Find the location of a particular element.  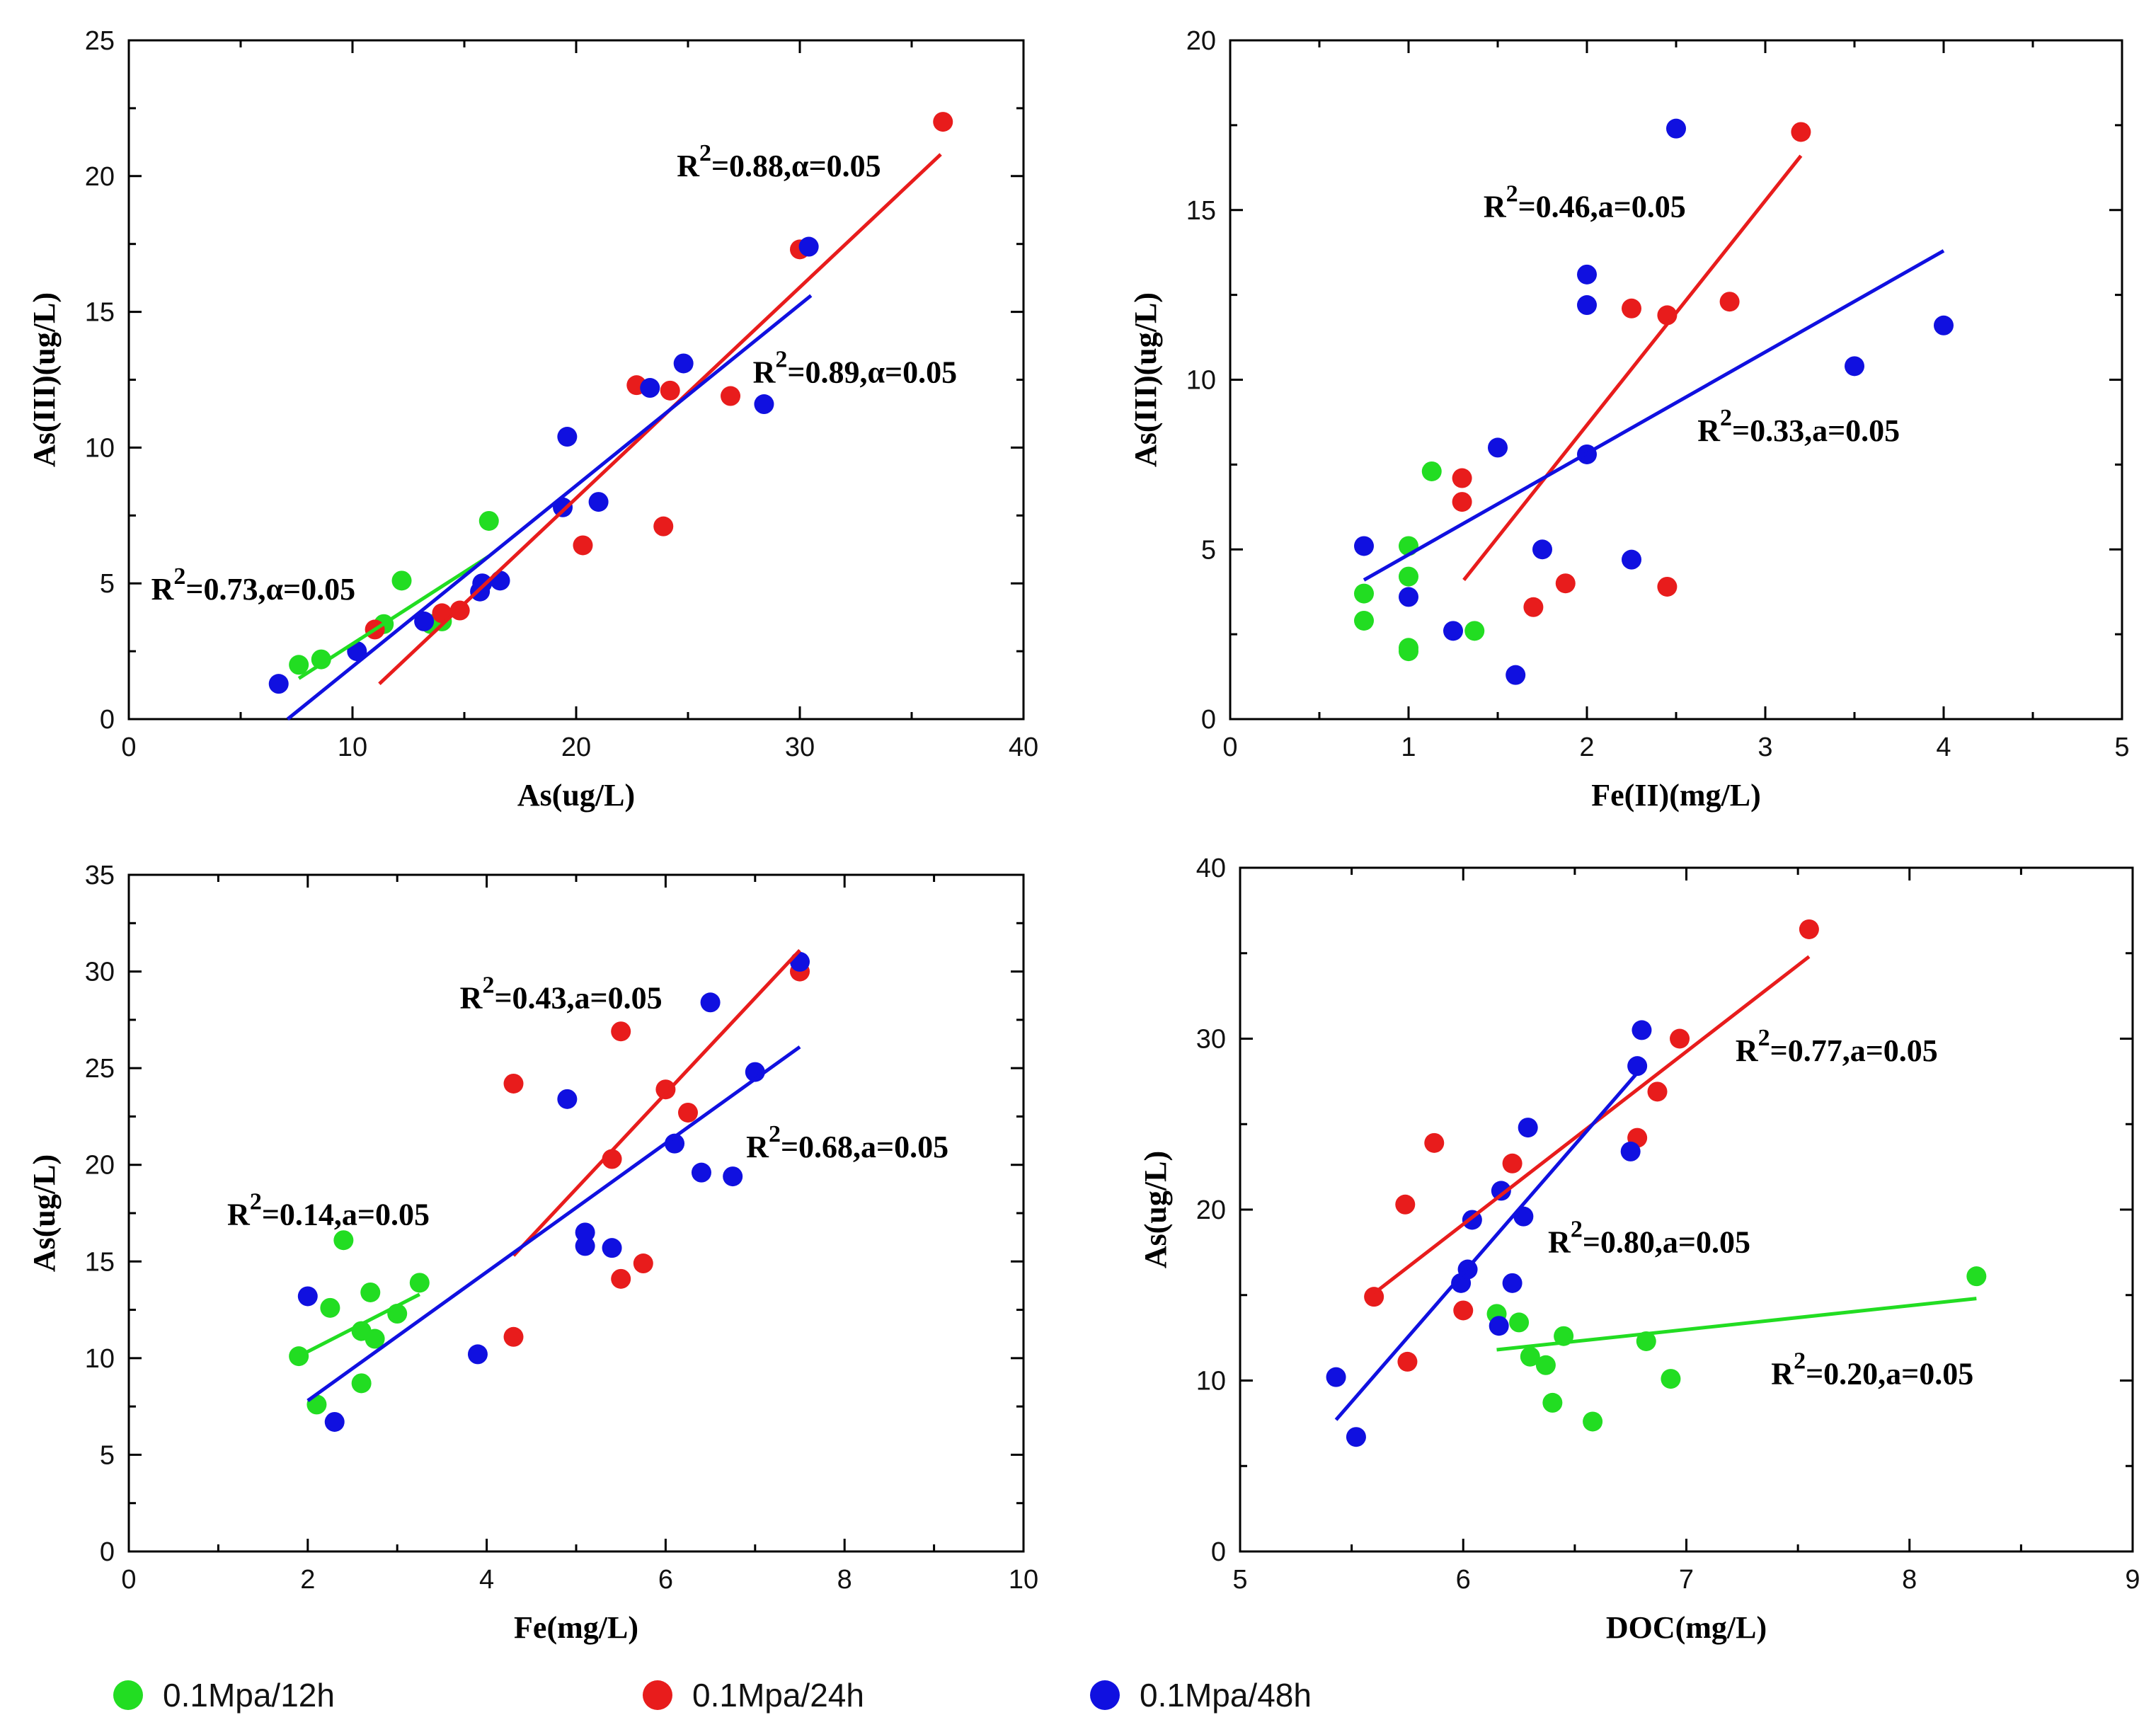

x-axis-label: Fe(mg/L) is located at coordinates (576, 1627).